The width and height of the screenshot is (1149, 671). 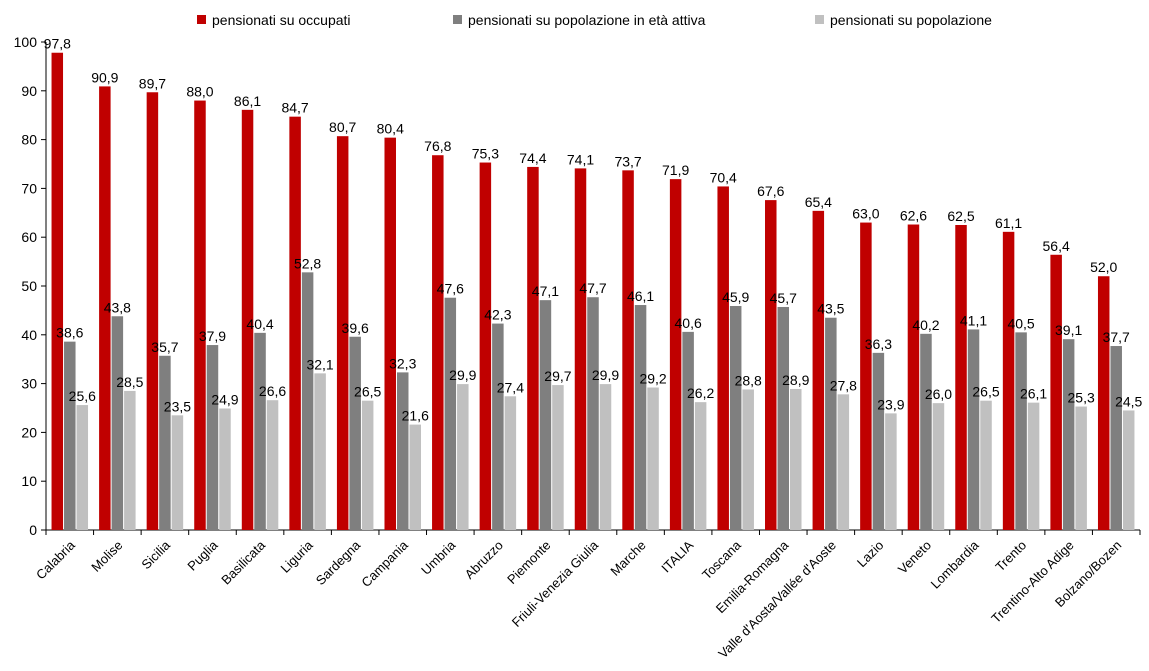 What do you see at coordinates (33, 530) in the screenshot?
I see `y-tick-label: 0` at bounding box center [33, 530].